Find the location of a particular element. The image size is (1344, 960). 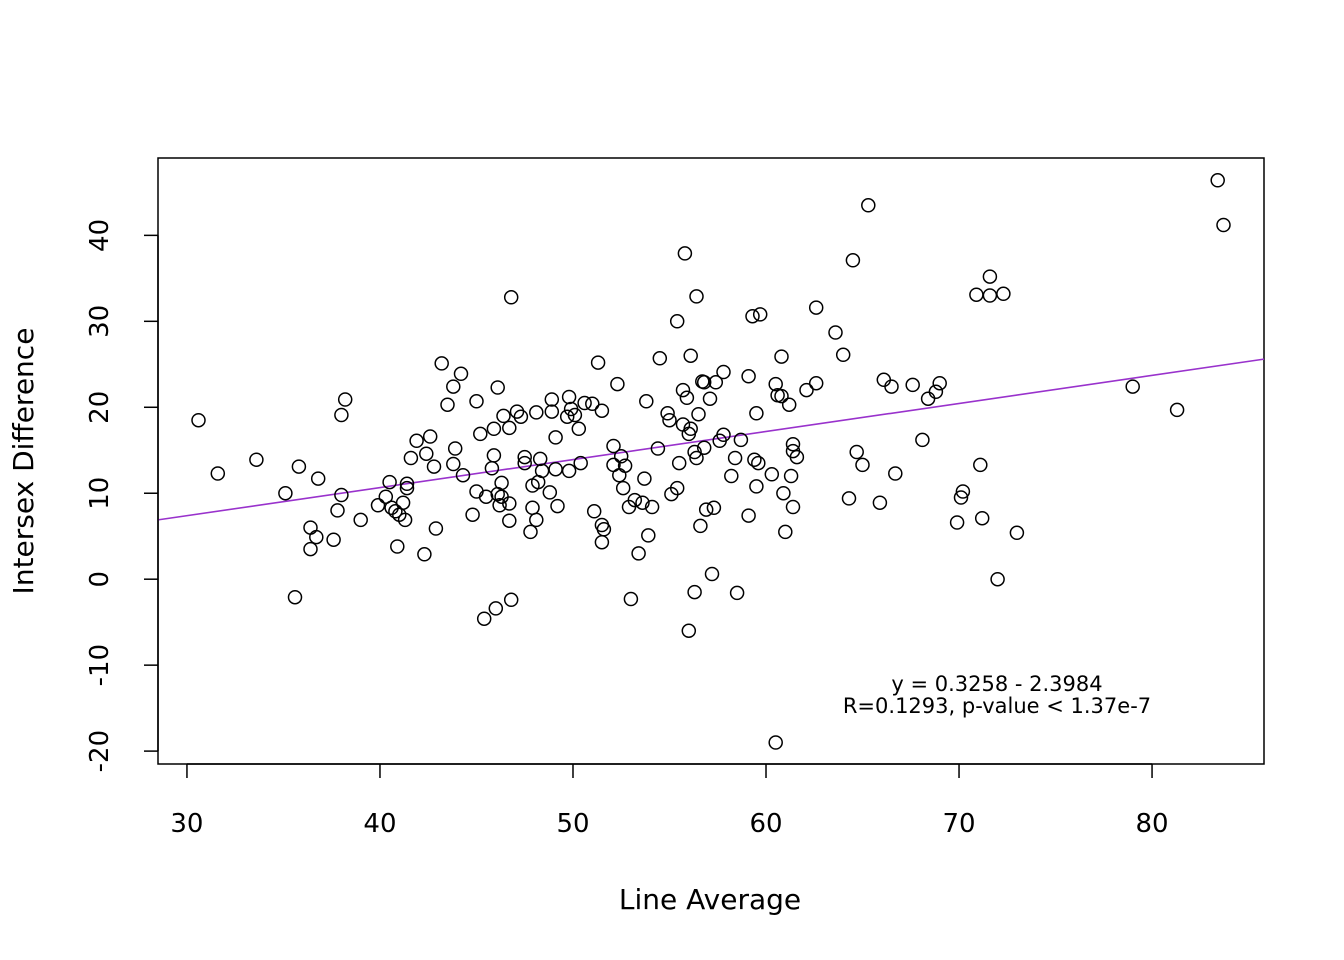

y-axis-title: Intersex Difference is located at coordinates (23, 461).